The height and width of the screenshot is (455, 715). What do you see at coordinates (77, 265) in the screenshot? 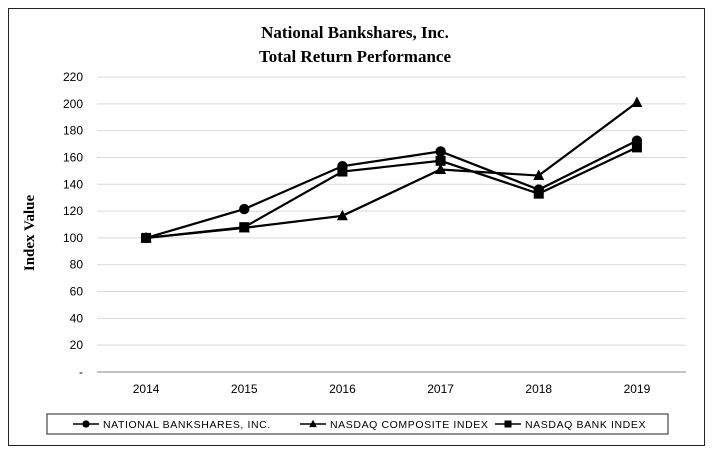
I see `y-tick-label: 80` at bounding box center [77, 265].